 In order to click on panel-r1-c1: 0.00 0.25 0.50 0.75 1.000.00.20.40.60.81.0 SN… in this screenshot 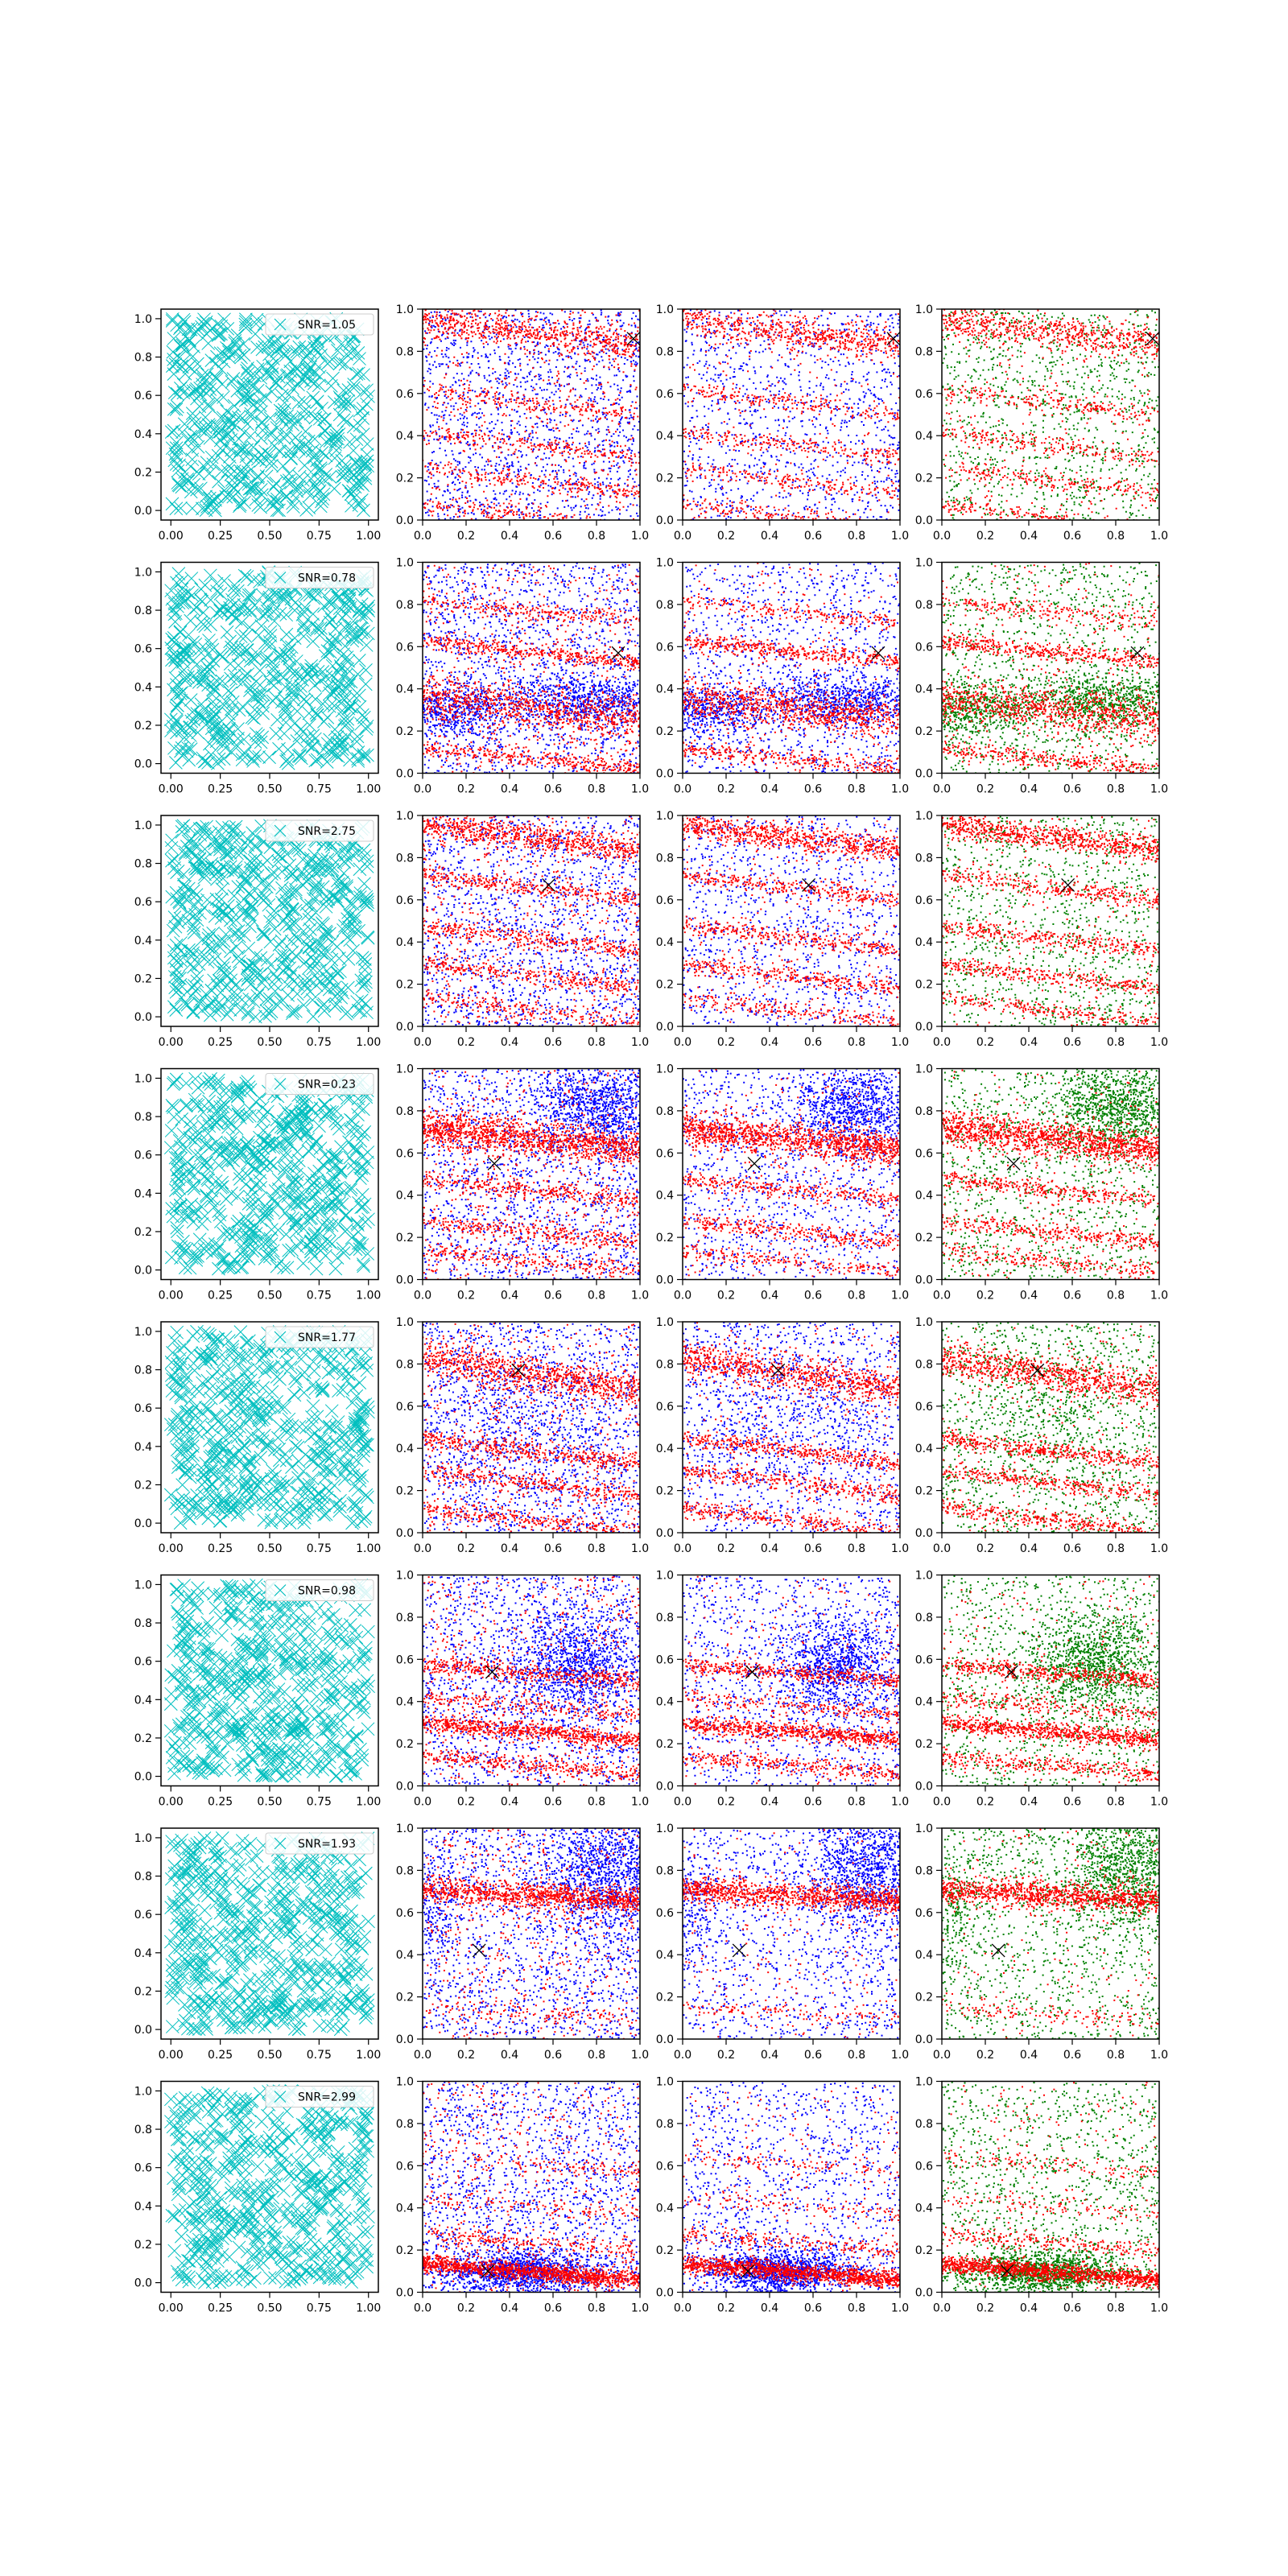, I will do `click(258, 426)`.